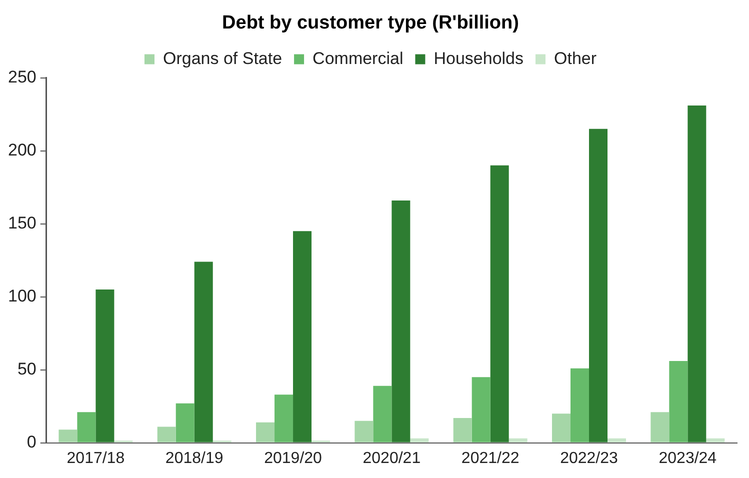 This screenshot has width=749, height=478. What do you see at coordinates (22, 222) in the screenshot?
I see `y-tick-label: 150` at bounding box center [22, 222].